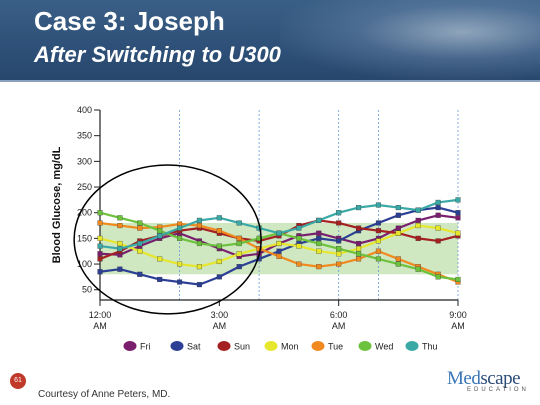 This screenshot has width=540, height=405. What do you see at coordinates (318, 346) in the screenshot?
I see `legend-marker-tue` at bounding box center [318, 346].